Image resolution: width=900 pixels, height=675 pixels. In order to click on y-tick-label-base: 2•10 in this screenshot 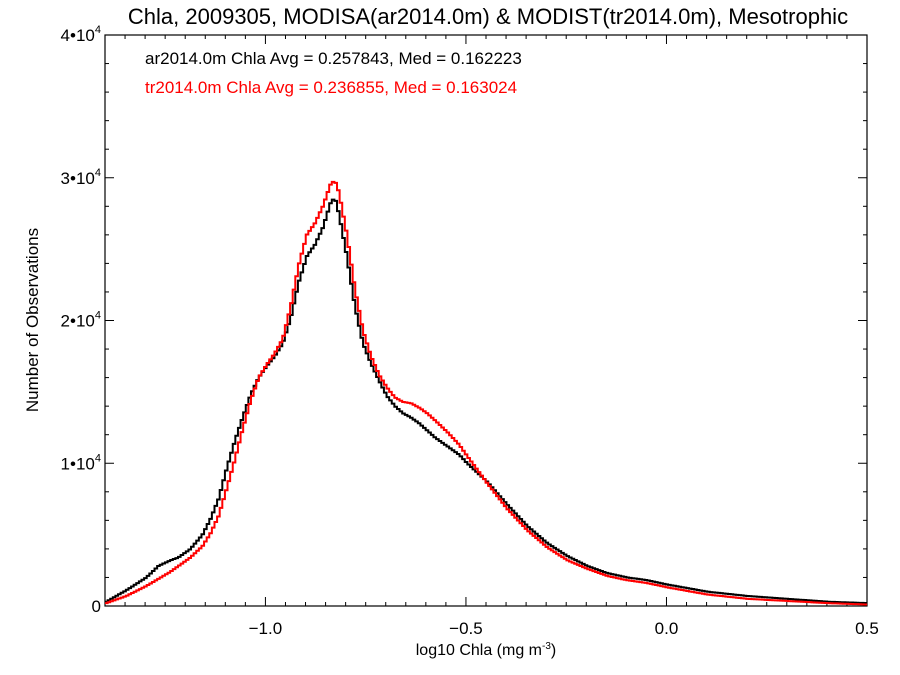, I will do `click(78, 321)`.